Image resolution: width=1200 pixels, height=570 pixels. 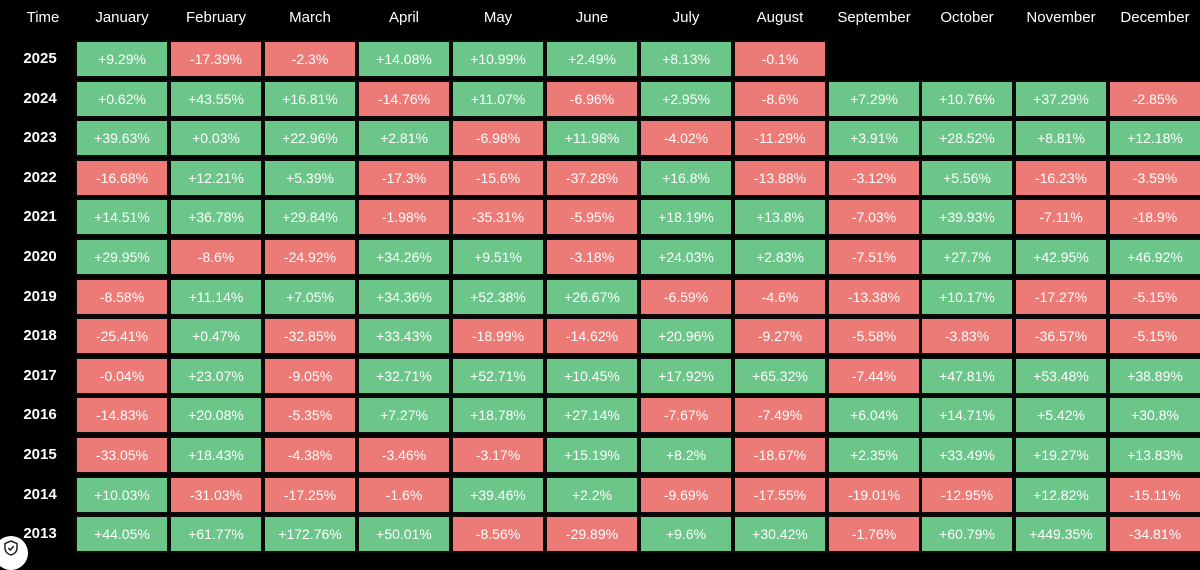 I want to click on month-header-november: November, so click(x=1061, y=17).